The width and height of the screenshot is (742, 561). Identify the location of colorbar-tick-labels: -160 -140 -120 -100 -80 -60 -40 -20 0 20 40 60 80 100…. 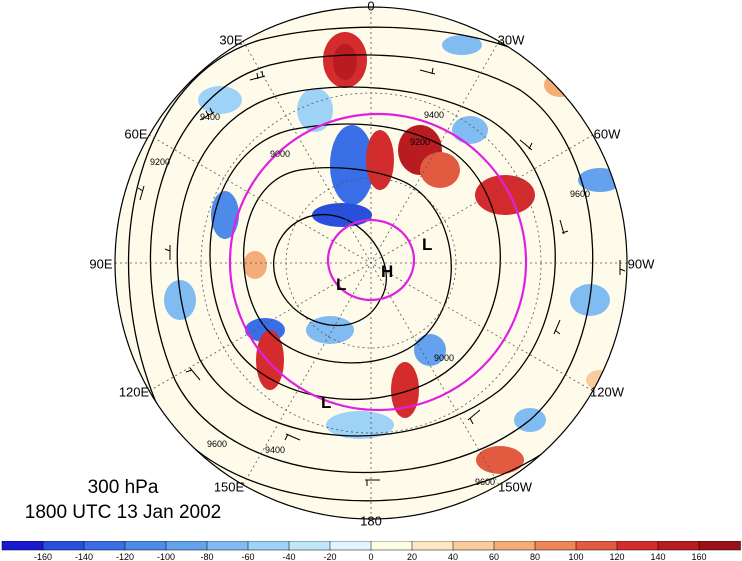
(370, 556).